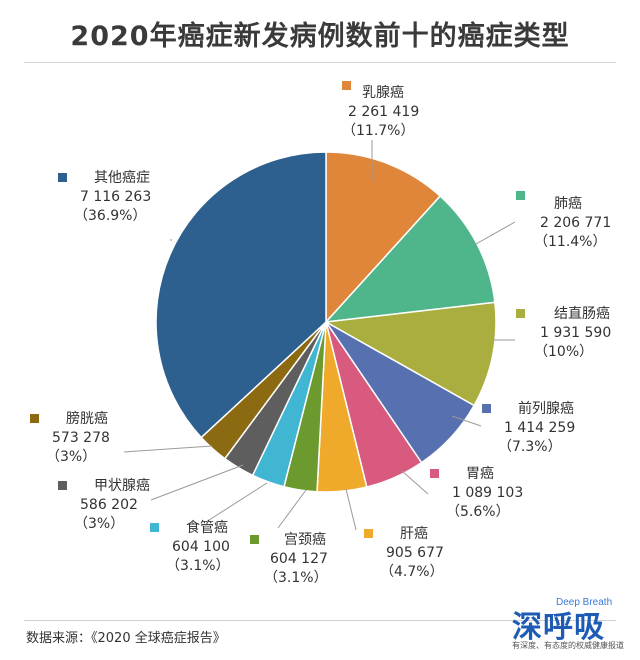  What do you see at coordinates (539, 428) in the screenshot?
I see `slice-value-label: 1 414 259` at bounding box center [539, 428].